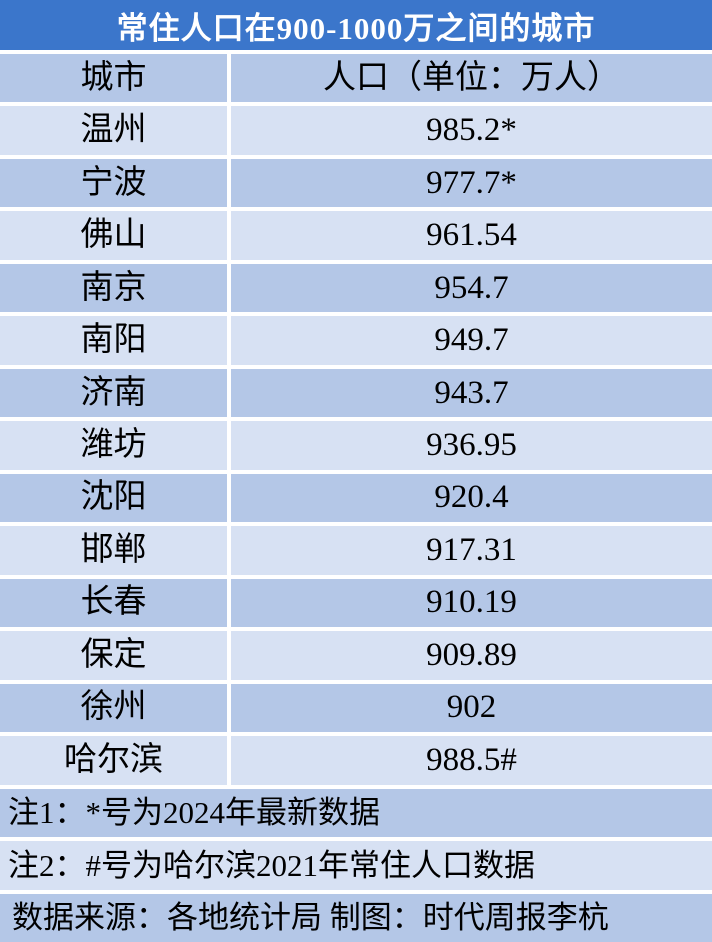  I want to click on table-row: 沈阳 920.4, so click(356, 498).